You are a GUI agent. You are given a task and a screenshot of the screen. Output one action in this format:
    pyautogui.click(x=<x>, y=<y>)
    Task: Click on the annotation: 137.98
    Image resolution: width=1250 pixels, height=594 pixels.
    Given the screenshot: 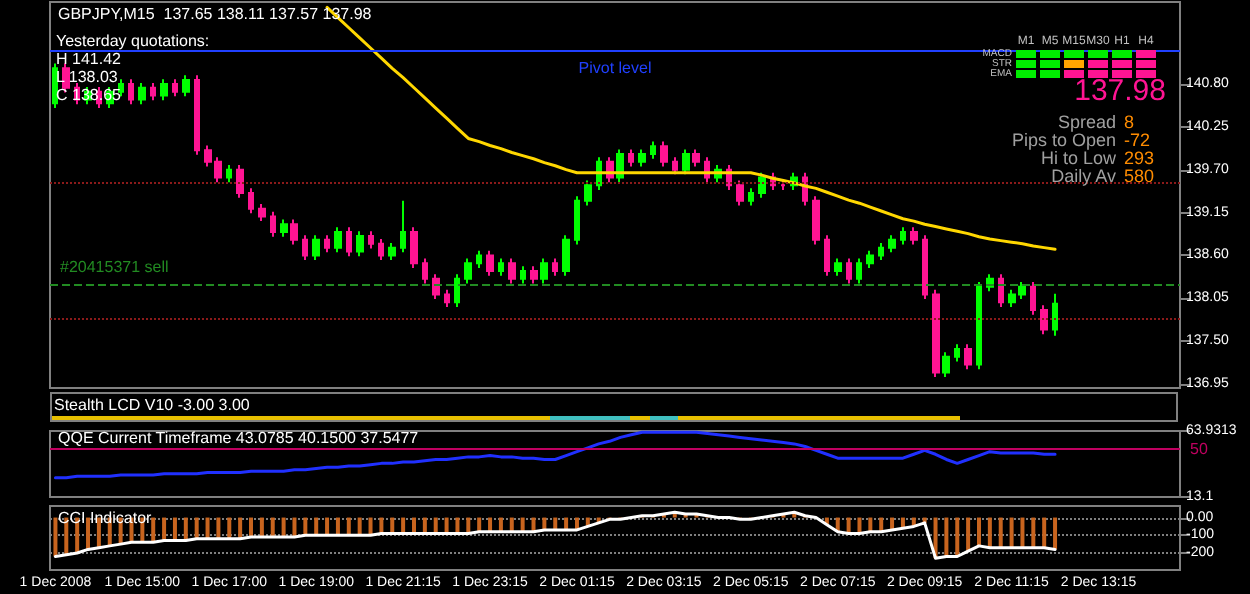 What is the action you would take?
    pyautogui.click(x=1120, y=91)
    